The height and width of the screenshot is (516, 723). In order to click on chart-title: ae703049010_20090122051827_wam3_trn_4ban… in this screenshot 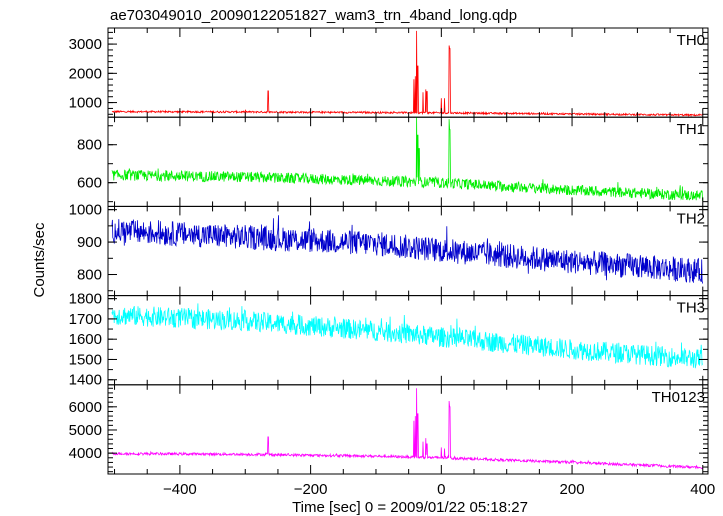, I will do `click(313, 15)`.